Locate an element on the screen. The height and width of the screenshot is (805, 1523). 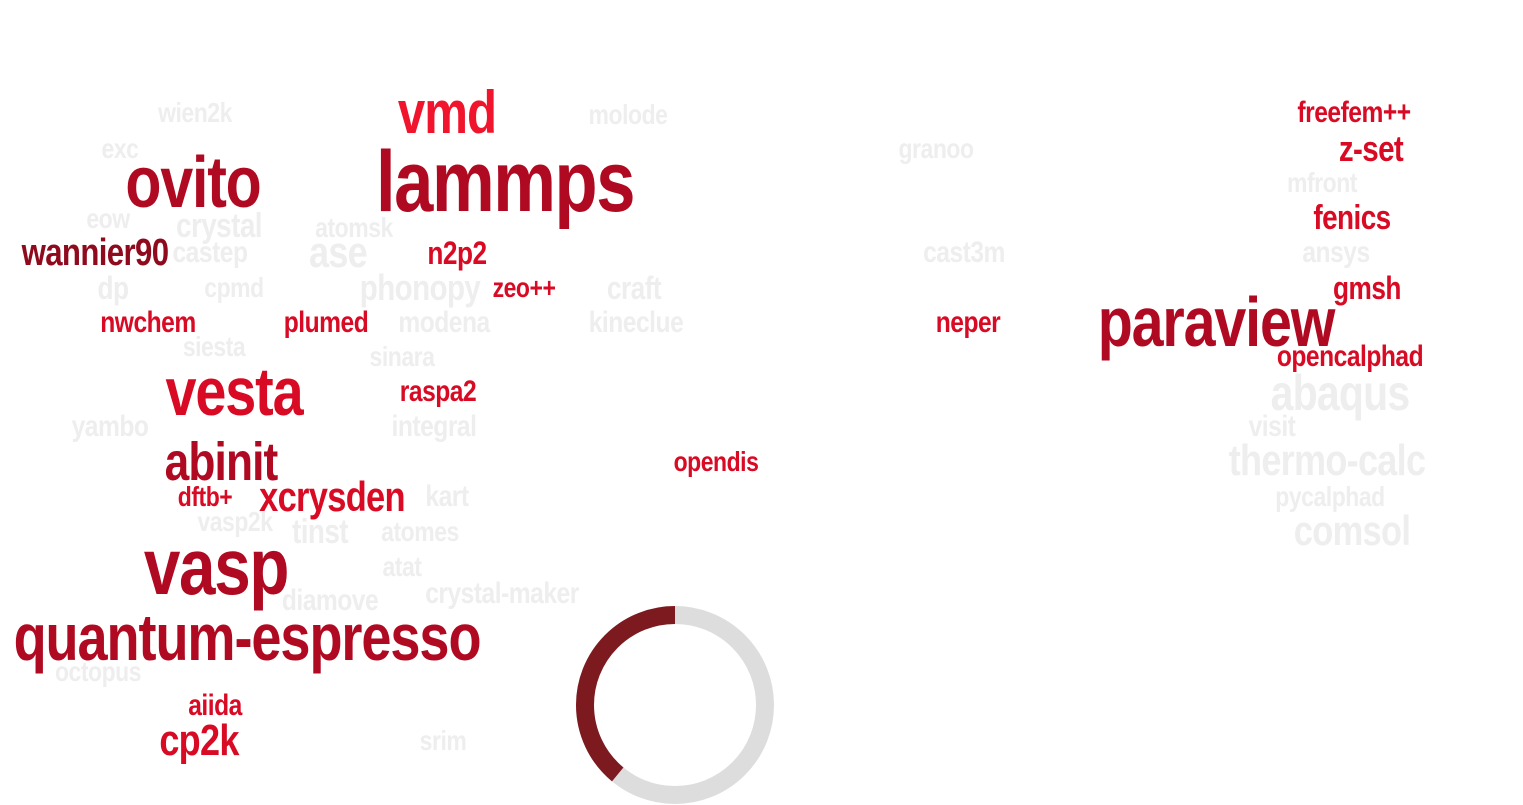
word-vasp: vasp is located at coordinates (216, 566).